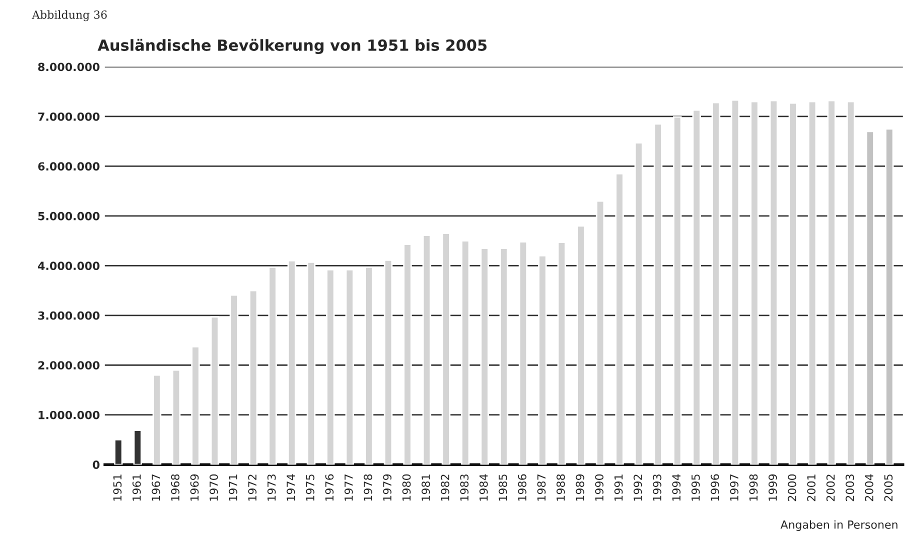  I want to click on x-tick-label: 2003, so click(850, 488).